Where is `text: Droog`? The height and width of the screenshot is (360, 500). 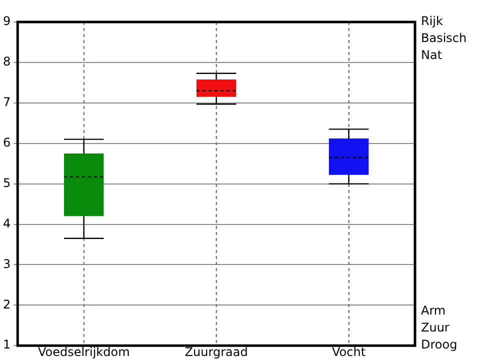 text: Droog is located at coordinates (439, 345).